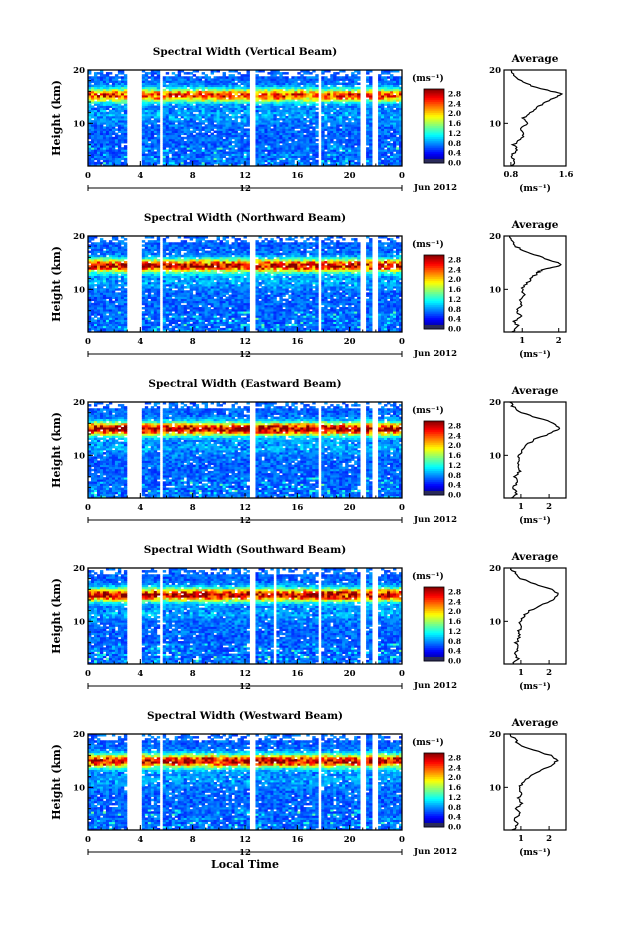  I want to click on date-month-year: Jun 2012, so click(435, 354).